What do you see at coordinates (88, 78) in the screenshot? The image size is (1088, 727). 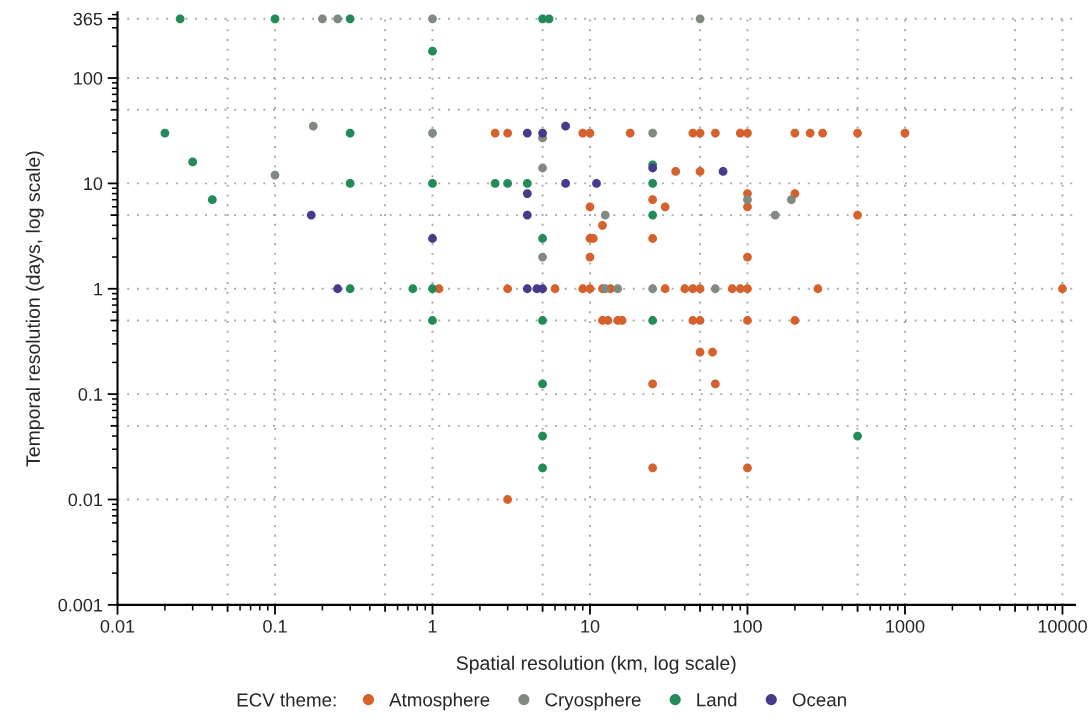 I see `y-tick-label: 100` at bounding box center [88, 78].